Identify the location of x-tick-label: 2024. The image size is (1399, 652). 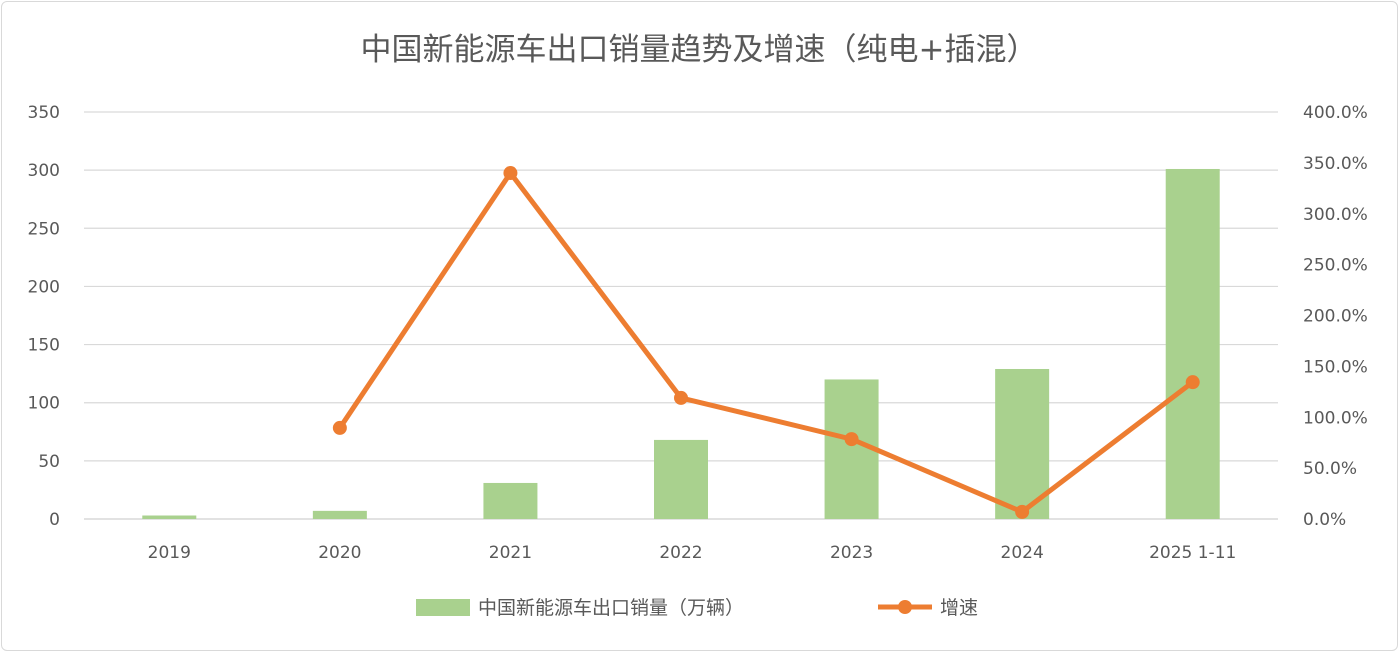
(1022, 553).